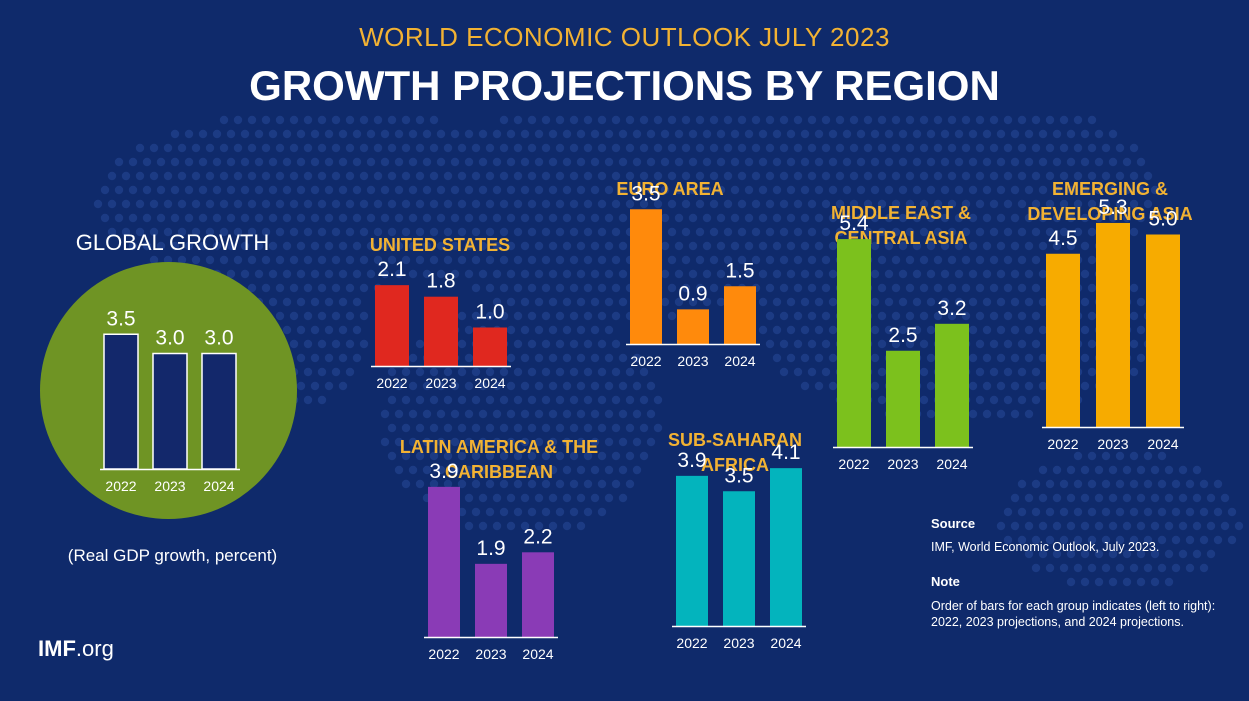 This screenshot has width=1249, height=701. Describe the element at coordinates (440, 245) in the screenshot. I see `united-states-title: UNITED STATES` at that location.